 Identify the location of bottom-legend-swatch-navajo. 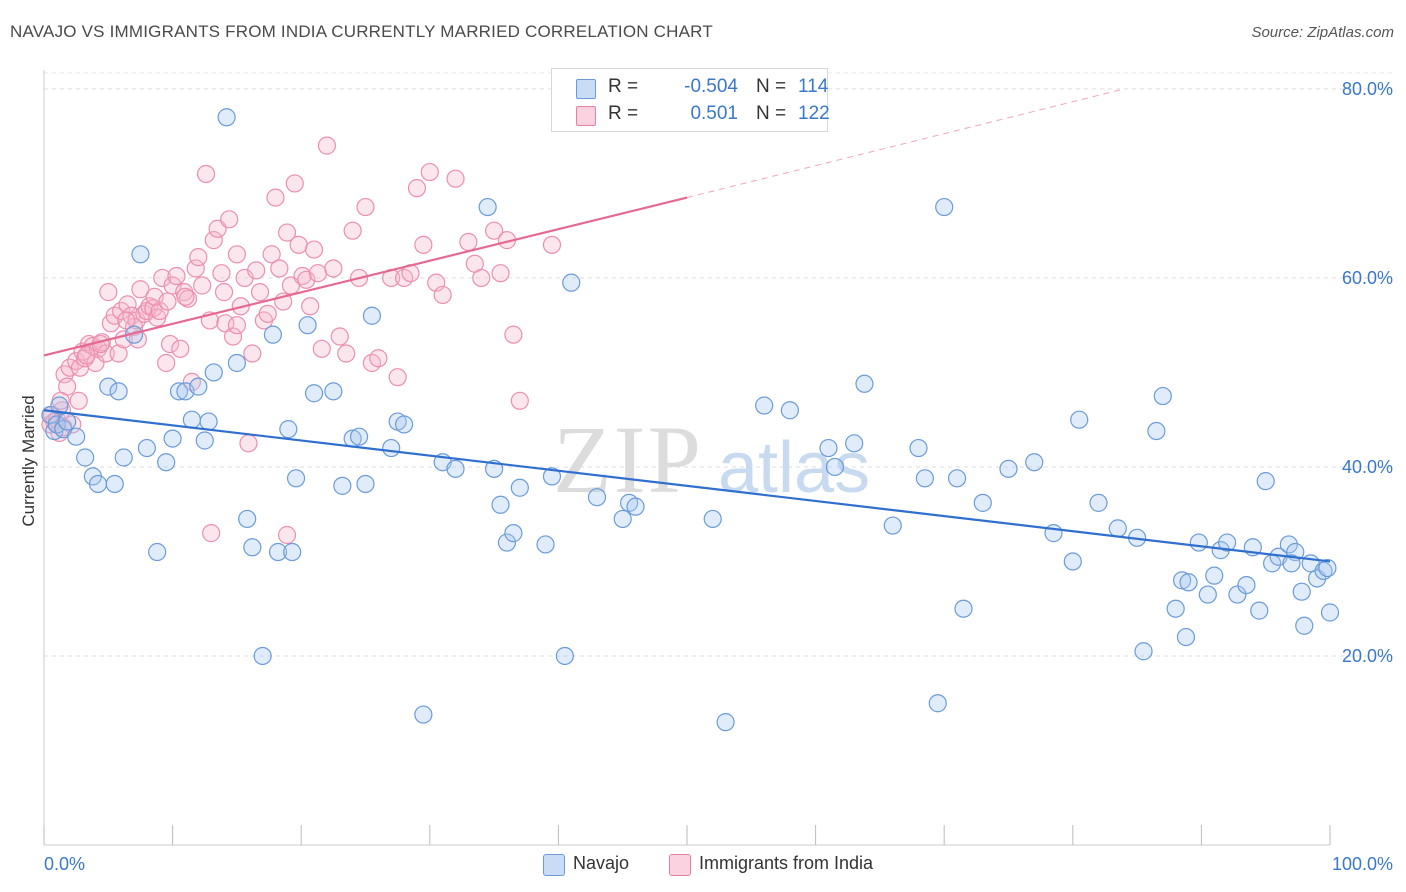
(554, 865).